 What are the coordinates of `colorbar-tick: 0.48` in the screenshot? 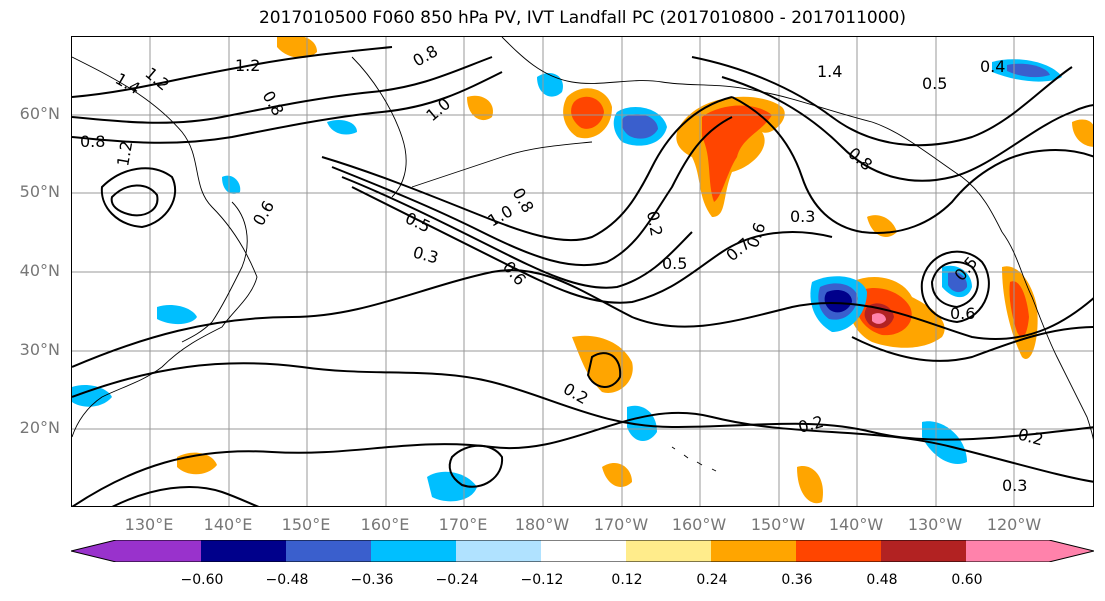 It's located at (882, 580).